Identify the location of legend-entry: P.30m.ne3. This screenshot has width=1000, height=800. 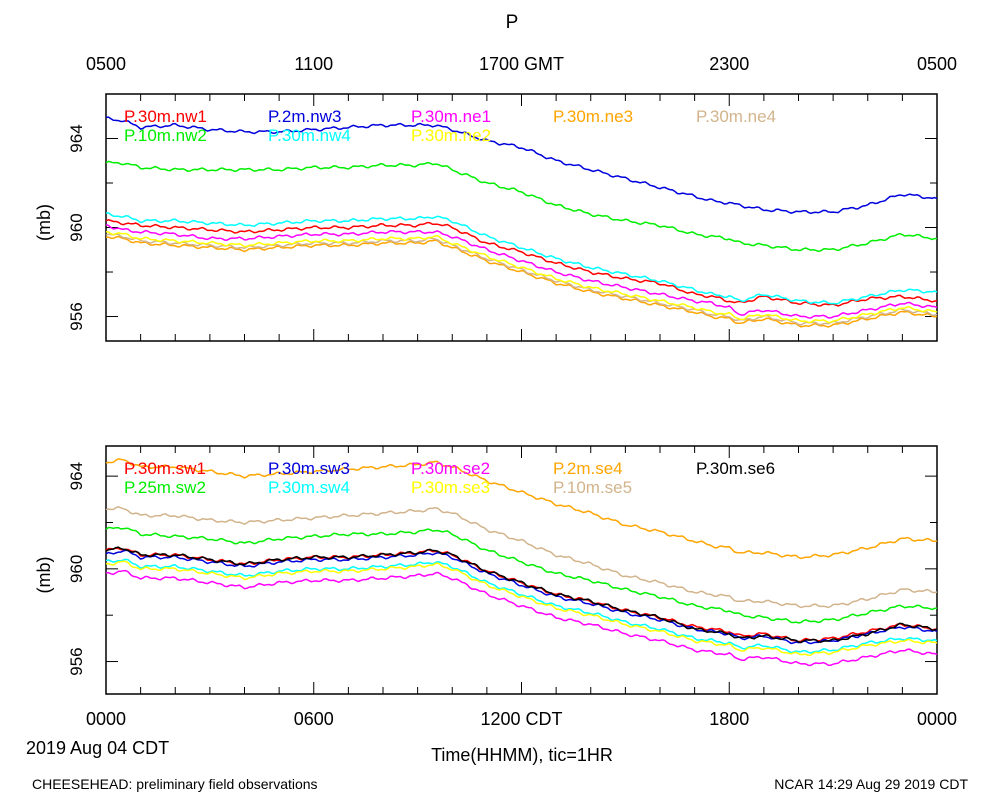
(593, 116).